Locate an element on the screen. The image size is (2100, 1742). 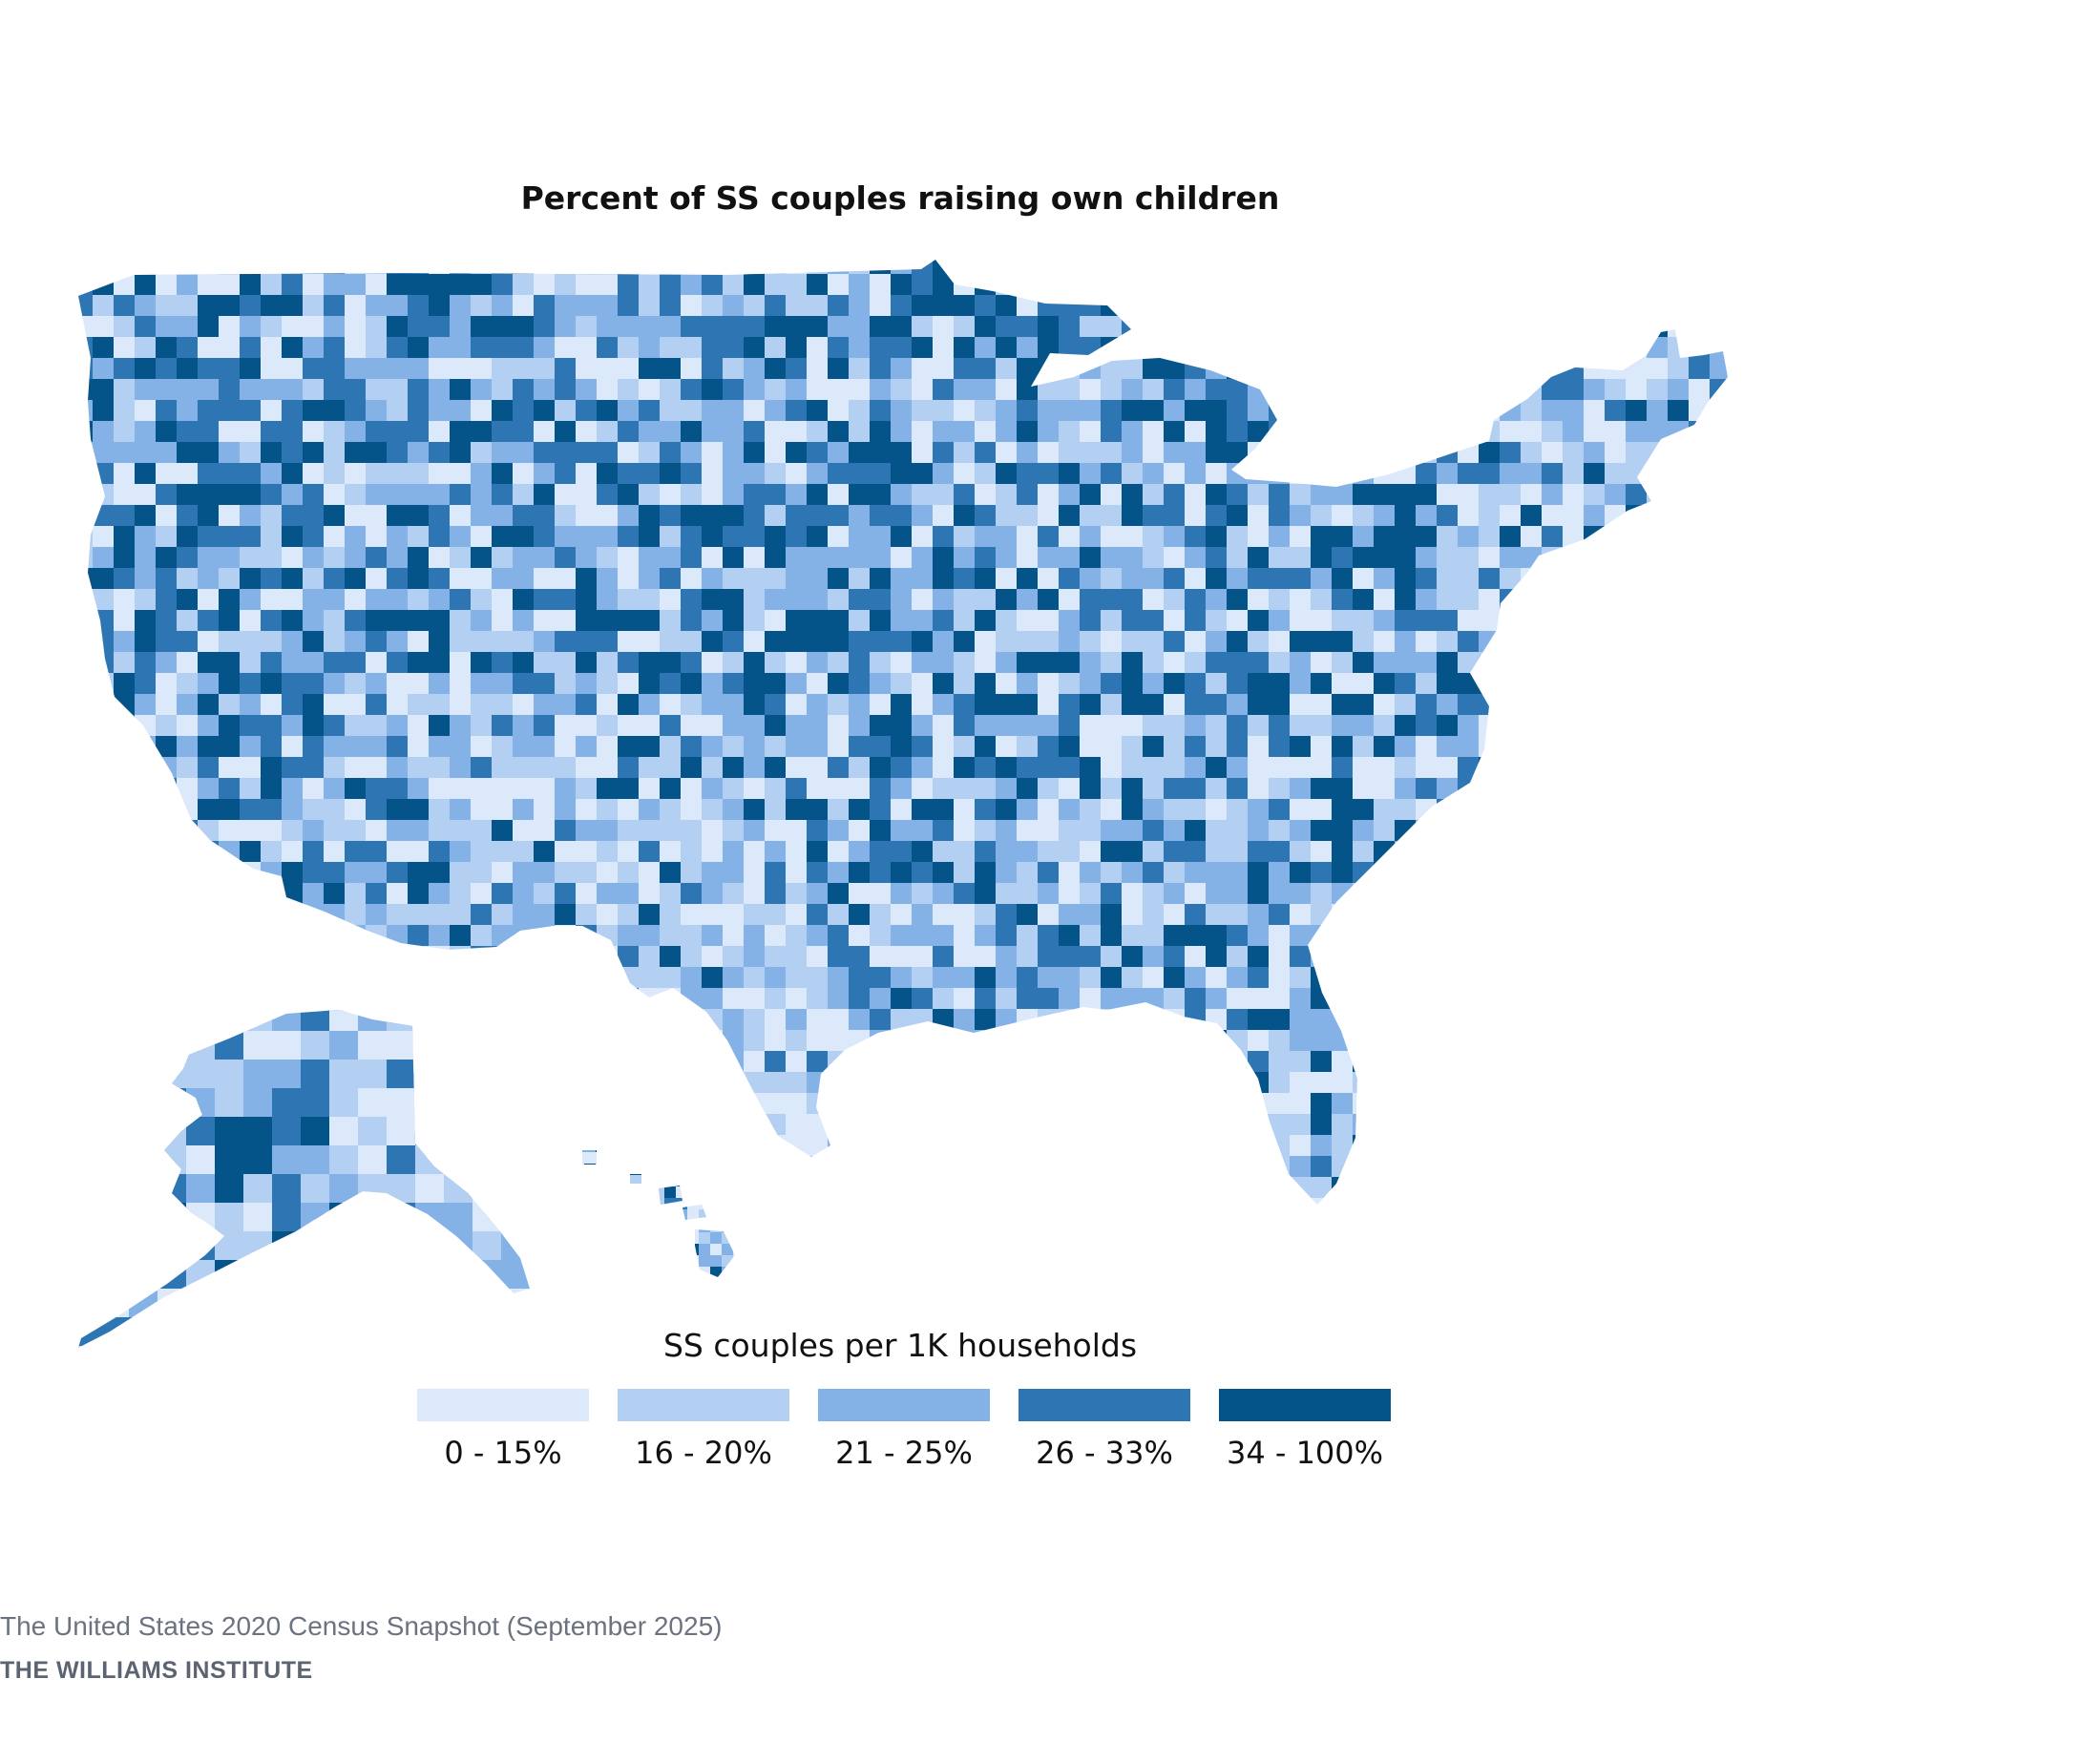
legend-item: 34 - 100% is located at coordinates (1305, 1430).